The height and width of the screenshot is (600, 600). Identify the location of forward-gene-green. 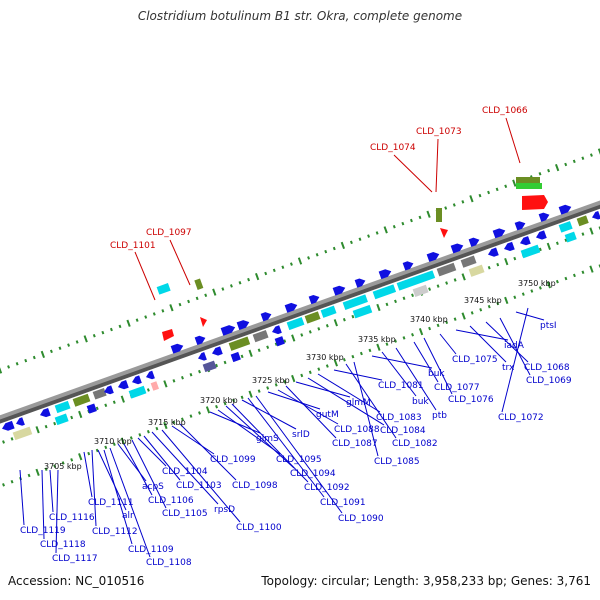
(529, 186).